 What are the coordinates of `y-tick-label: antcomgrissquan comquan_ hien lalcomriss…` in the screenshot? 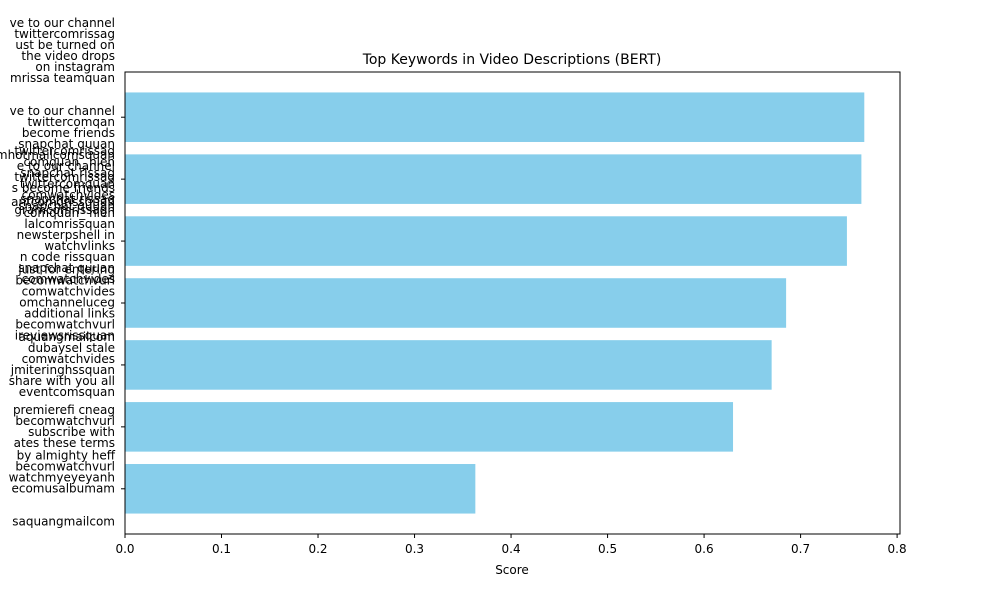 It's located at (63, 241).